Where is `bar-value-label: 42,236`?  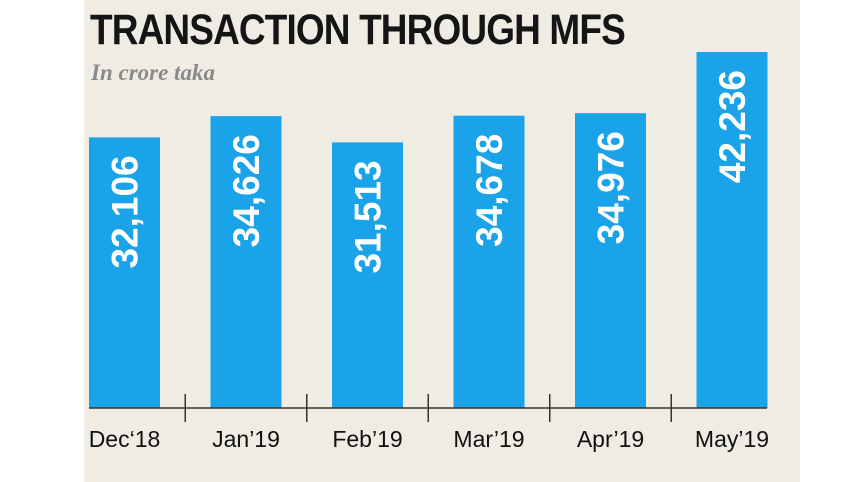
bar-value-label: 42,236 is located at coordinates (732, 126).